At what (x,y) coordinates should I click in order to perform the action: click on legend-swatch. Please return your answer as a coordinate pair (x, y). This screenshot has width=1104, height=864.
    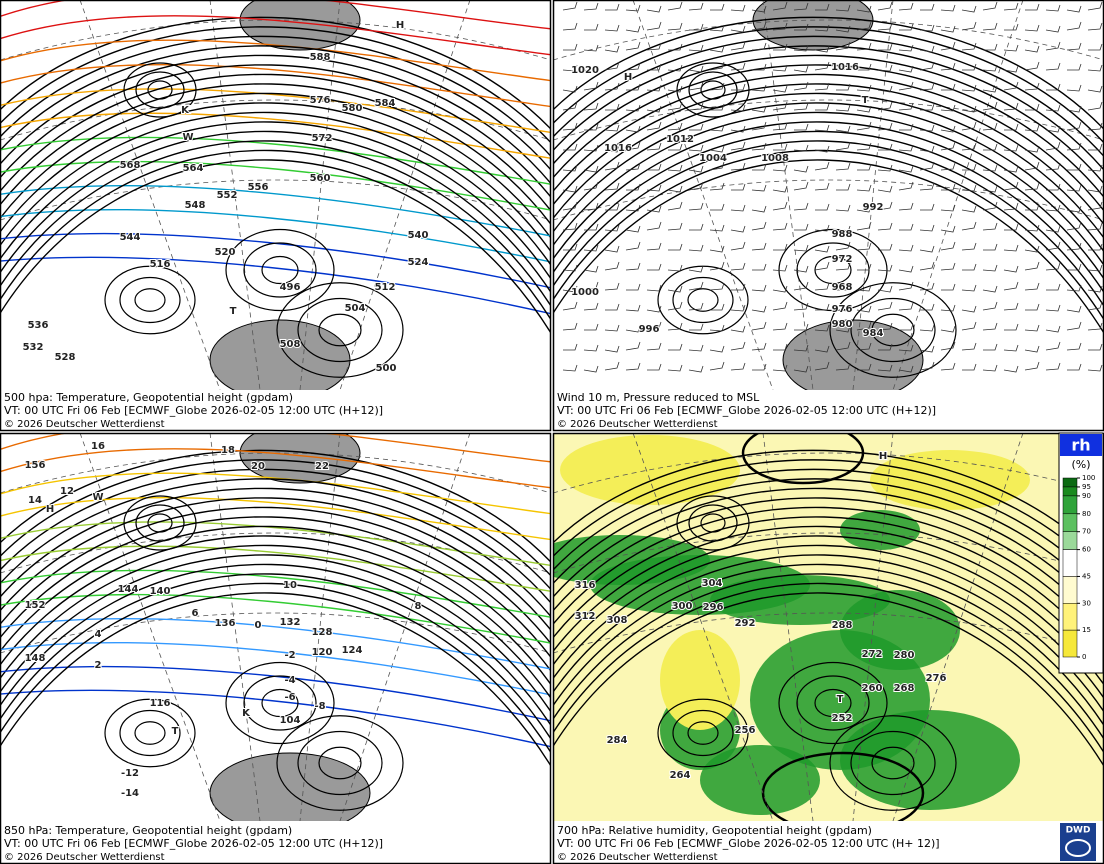
    Looking at the image, I should click on (1070, 643).